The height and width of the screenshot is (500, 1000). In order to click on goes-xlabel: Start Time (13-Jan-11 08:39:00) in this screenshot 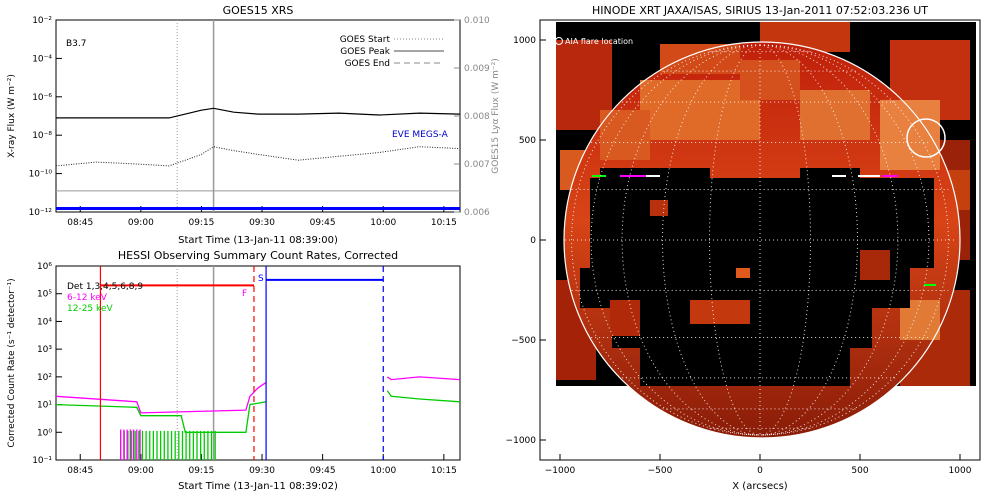, I will do `click(258, 240)`.